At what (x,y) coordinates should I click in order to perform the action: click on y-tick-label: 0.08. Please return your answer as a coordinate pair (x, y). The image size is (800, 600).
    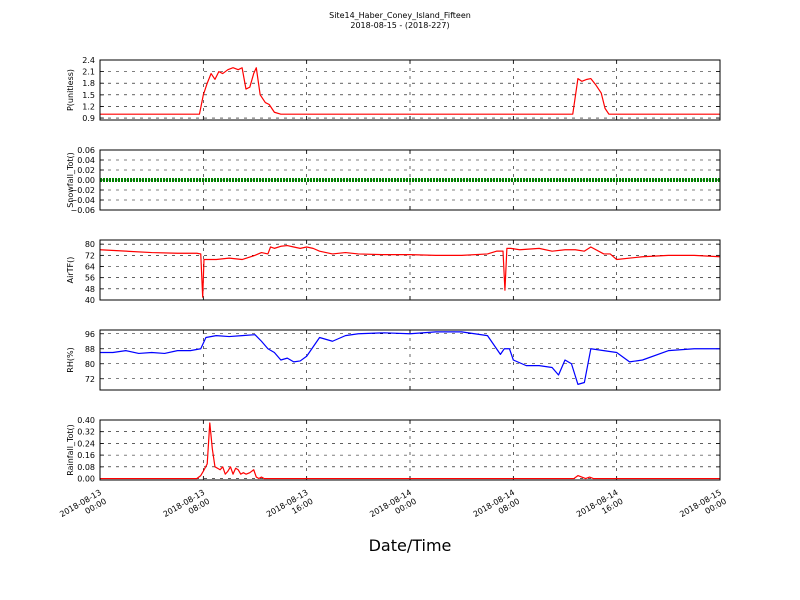
    Looking at the image, I should click on (86, 467).